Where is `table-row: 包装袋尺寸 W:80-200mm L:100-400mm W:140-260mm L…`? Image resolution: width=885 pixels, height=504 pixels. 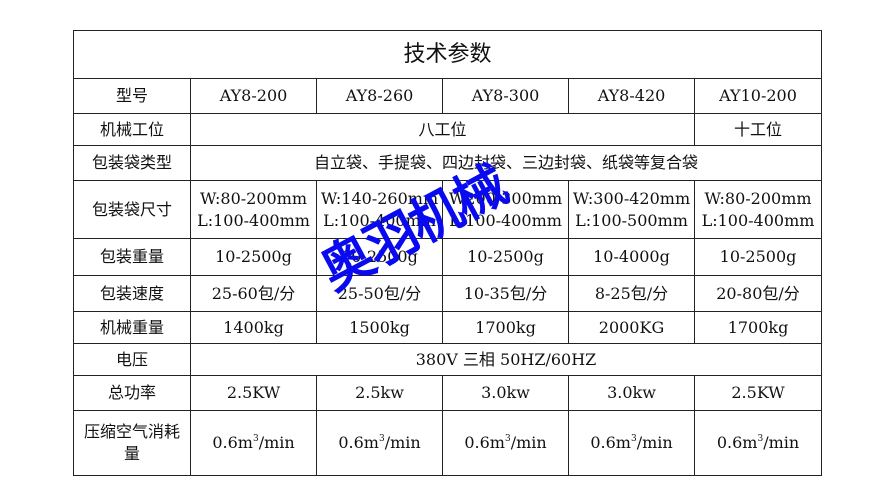
table-row: 包装袋尺寸 W:80-200mm L:100-400mm W:140-260mm L… is located at coordinates (448, 209).